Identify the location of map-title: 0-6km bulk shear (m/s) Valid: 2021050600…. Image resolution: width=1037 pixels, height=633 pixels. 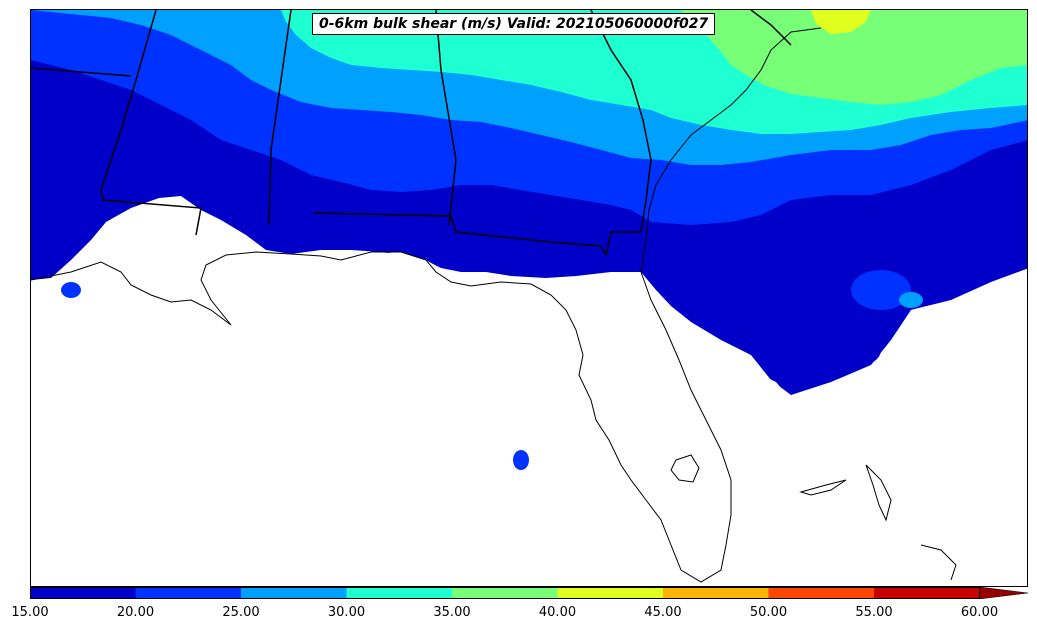
(514, 24).